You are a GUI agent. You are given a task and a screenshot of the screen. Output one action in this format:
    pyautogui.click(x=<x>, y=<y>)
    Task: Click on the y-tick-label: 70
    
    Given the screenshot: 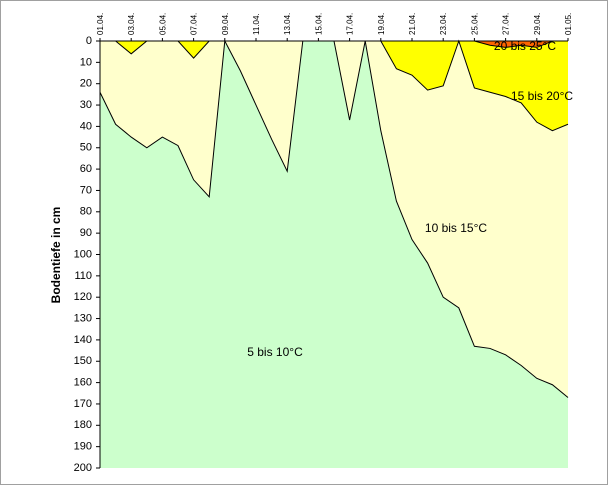 What is the action you would take?
    pyautogui.click(x=86, y=190)
    